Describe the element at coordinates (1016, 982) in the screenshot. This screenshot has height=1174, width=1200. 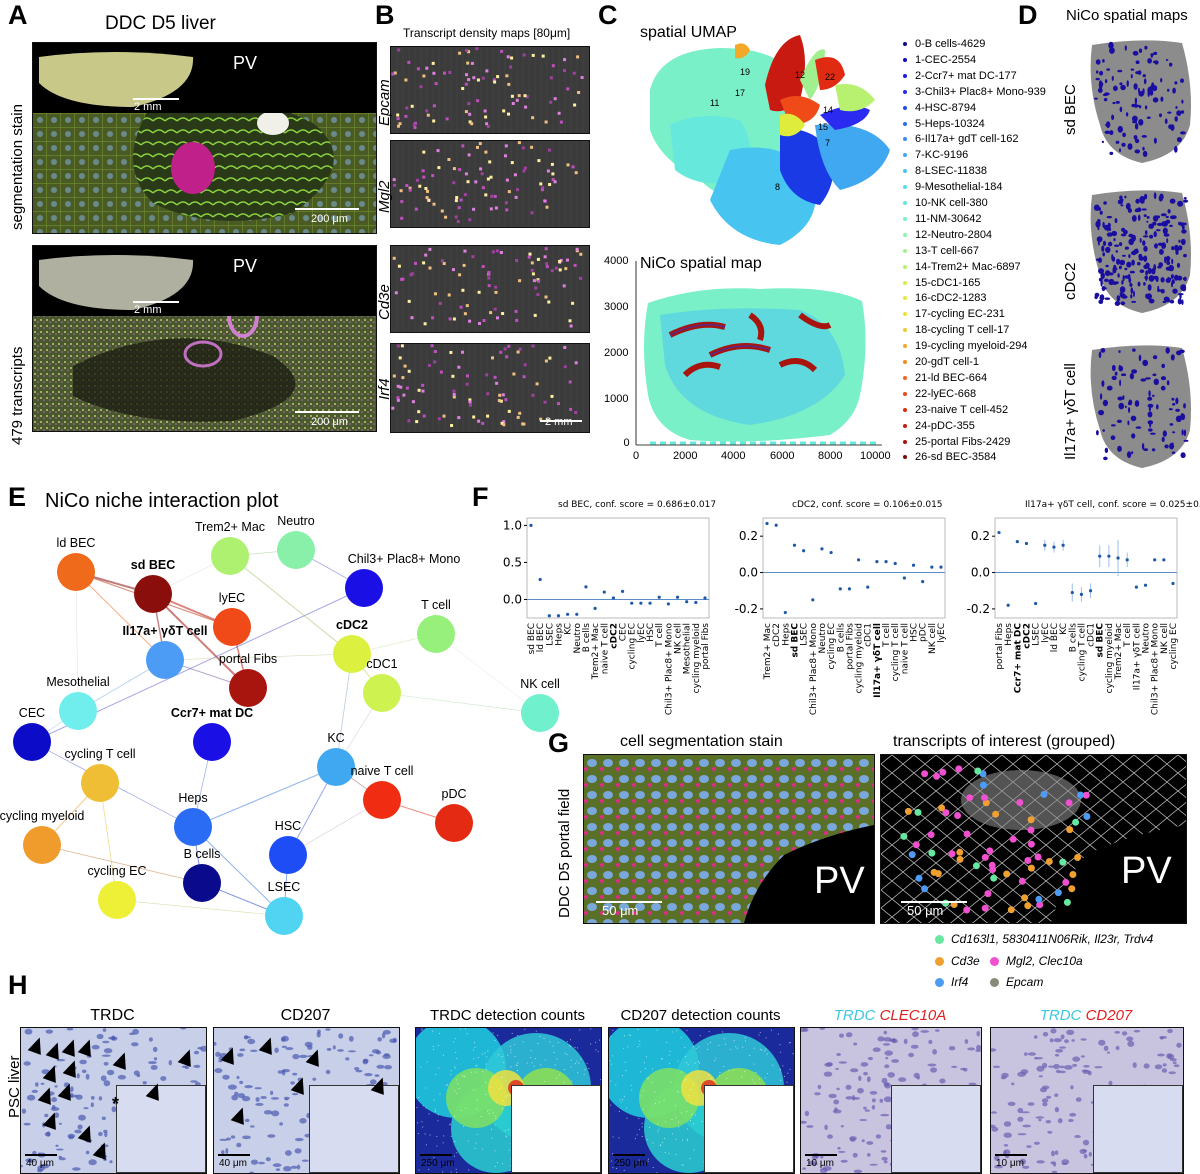
I see `transcript-legend-item: Epcam` at that location.